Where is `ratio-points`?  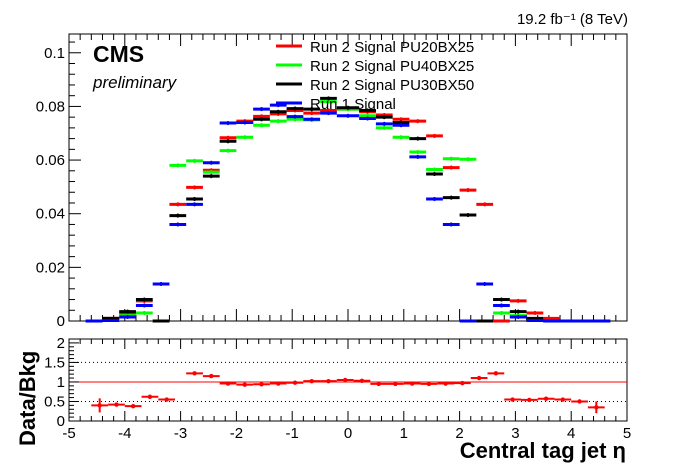
ratio-points is located at coordinates (348, 392).